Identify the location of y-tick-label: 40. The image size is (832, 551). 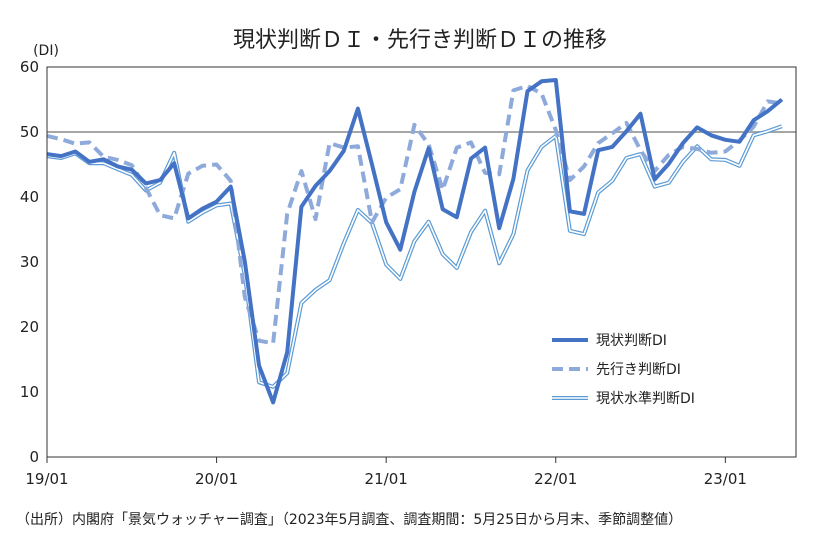
(29, 197).